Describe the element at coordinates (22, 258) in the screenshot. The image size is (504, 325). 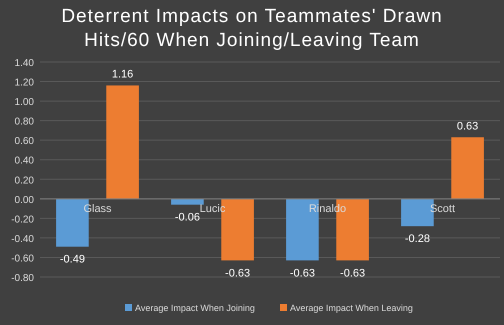
I see `y-tick-label: -0.60` at that location.